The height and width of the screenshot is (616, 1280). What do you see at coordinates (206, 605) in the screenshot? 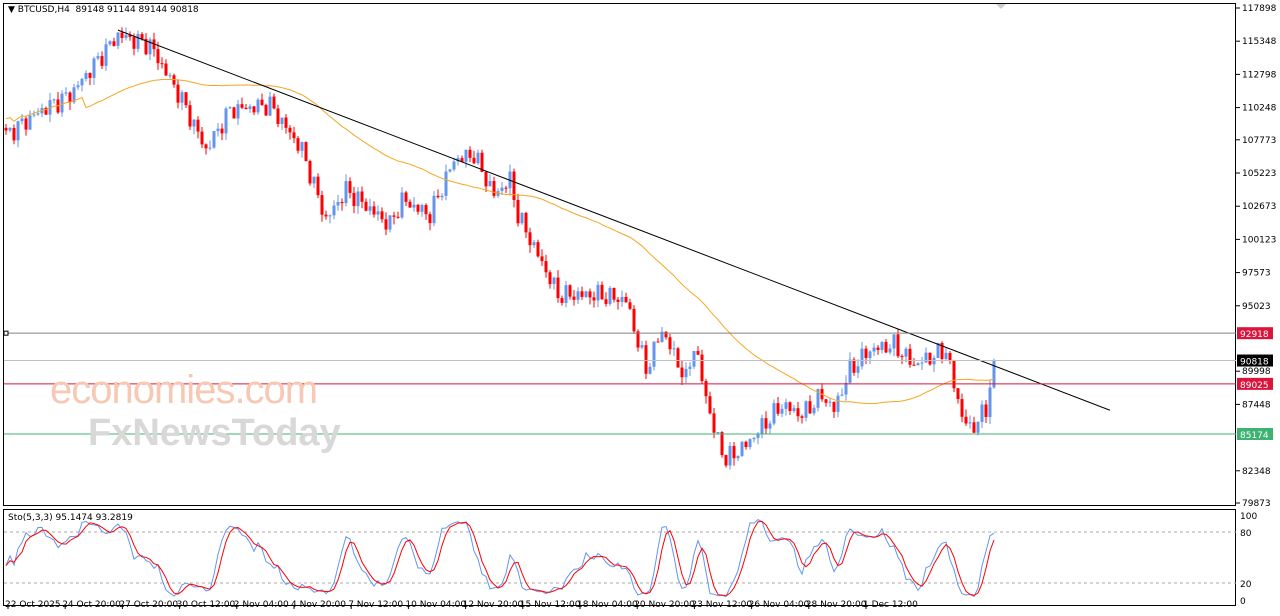
I see `x-tick-label: 30 Oct 12:00` at bounding box center [206, 605].